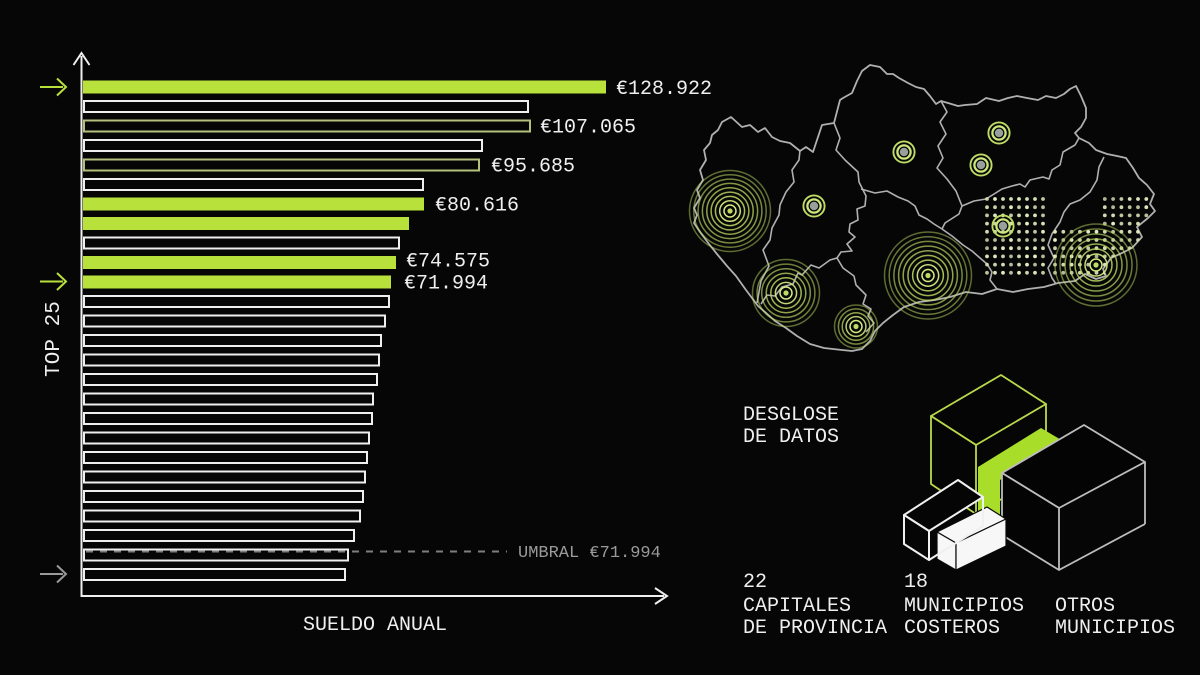 This screenshot has height=675, width=1200. I want to click on svg-text: €74.575, so click(448, 262).